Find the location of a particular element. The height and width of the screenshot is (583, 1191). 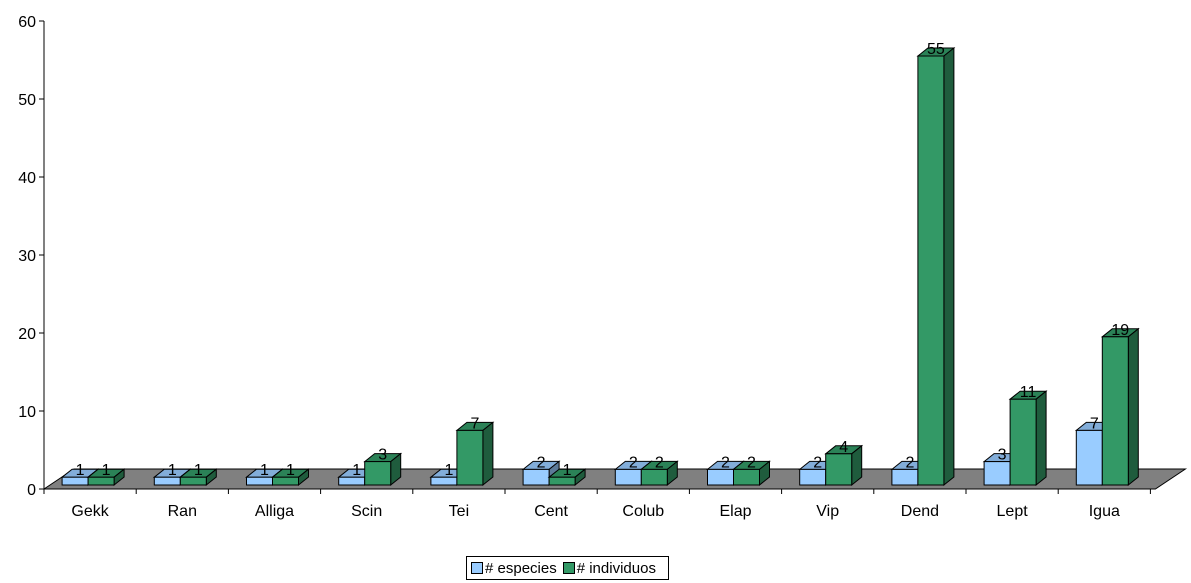

bar-ran-individuos is located at coordinates (198, 477).